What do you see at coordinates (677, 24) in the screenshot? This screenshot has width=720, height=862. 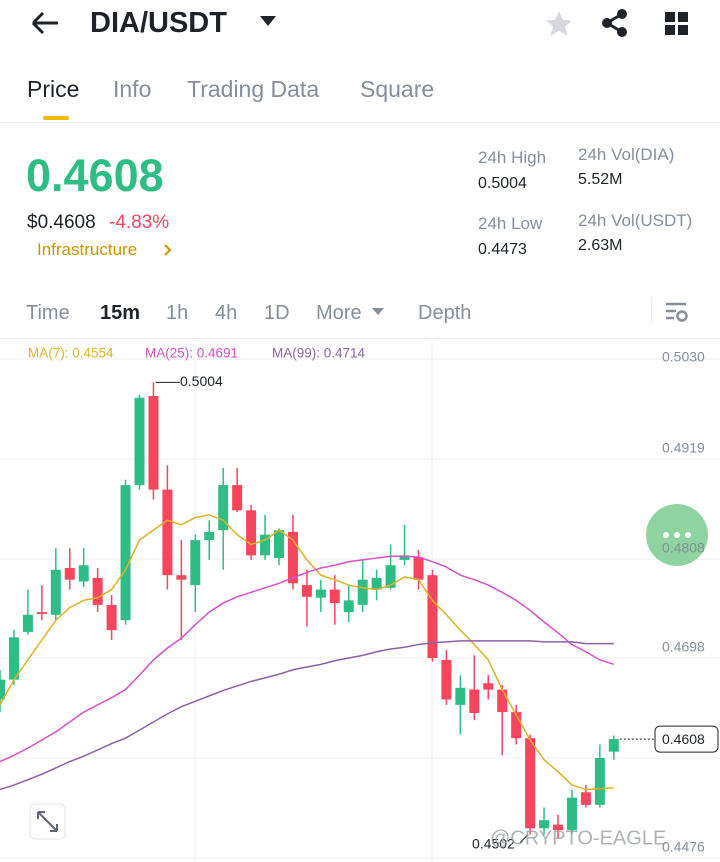 I see `grid-icon` at bounding box center [677, 24].